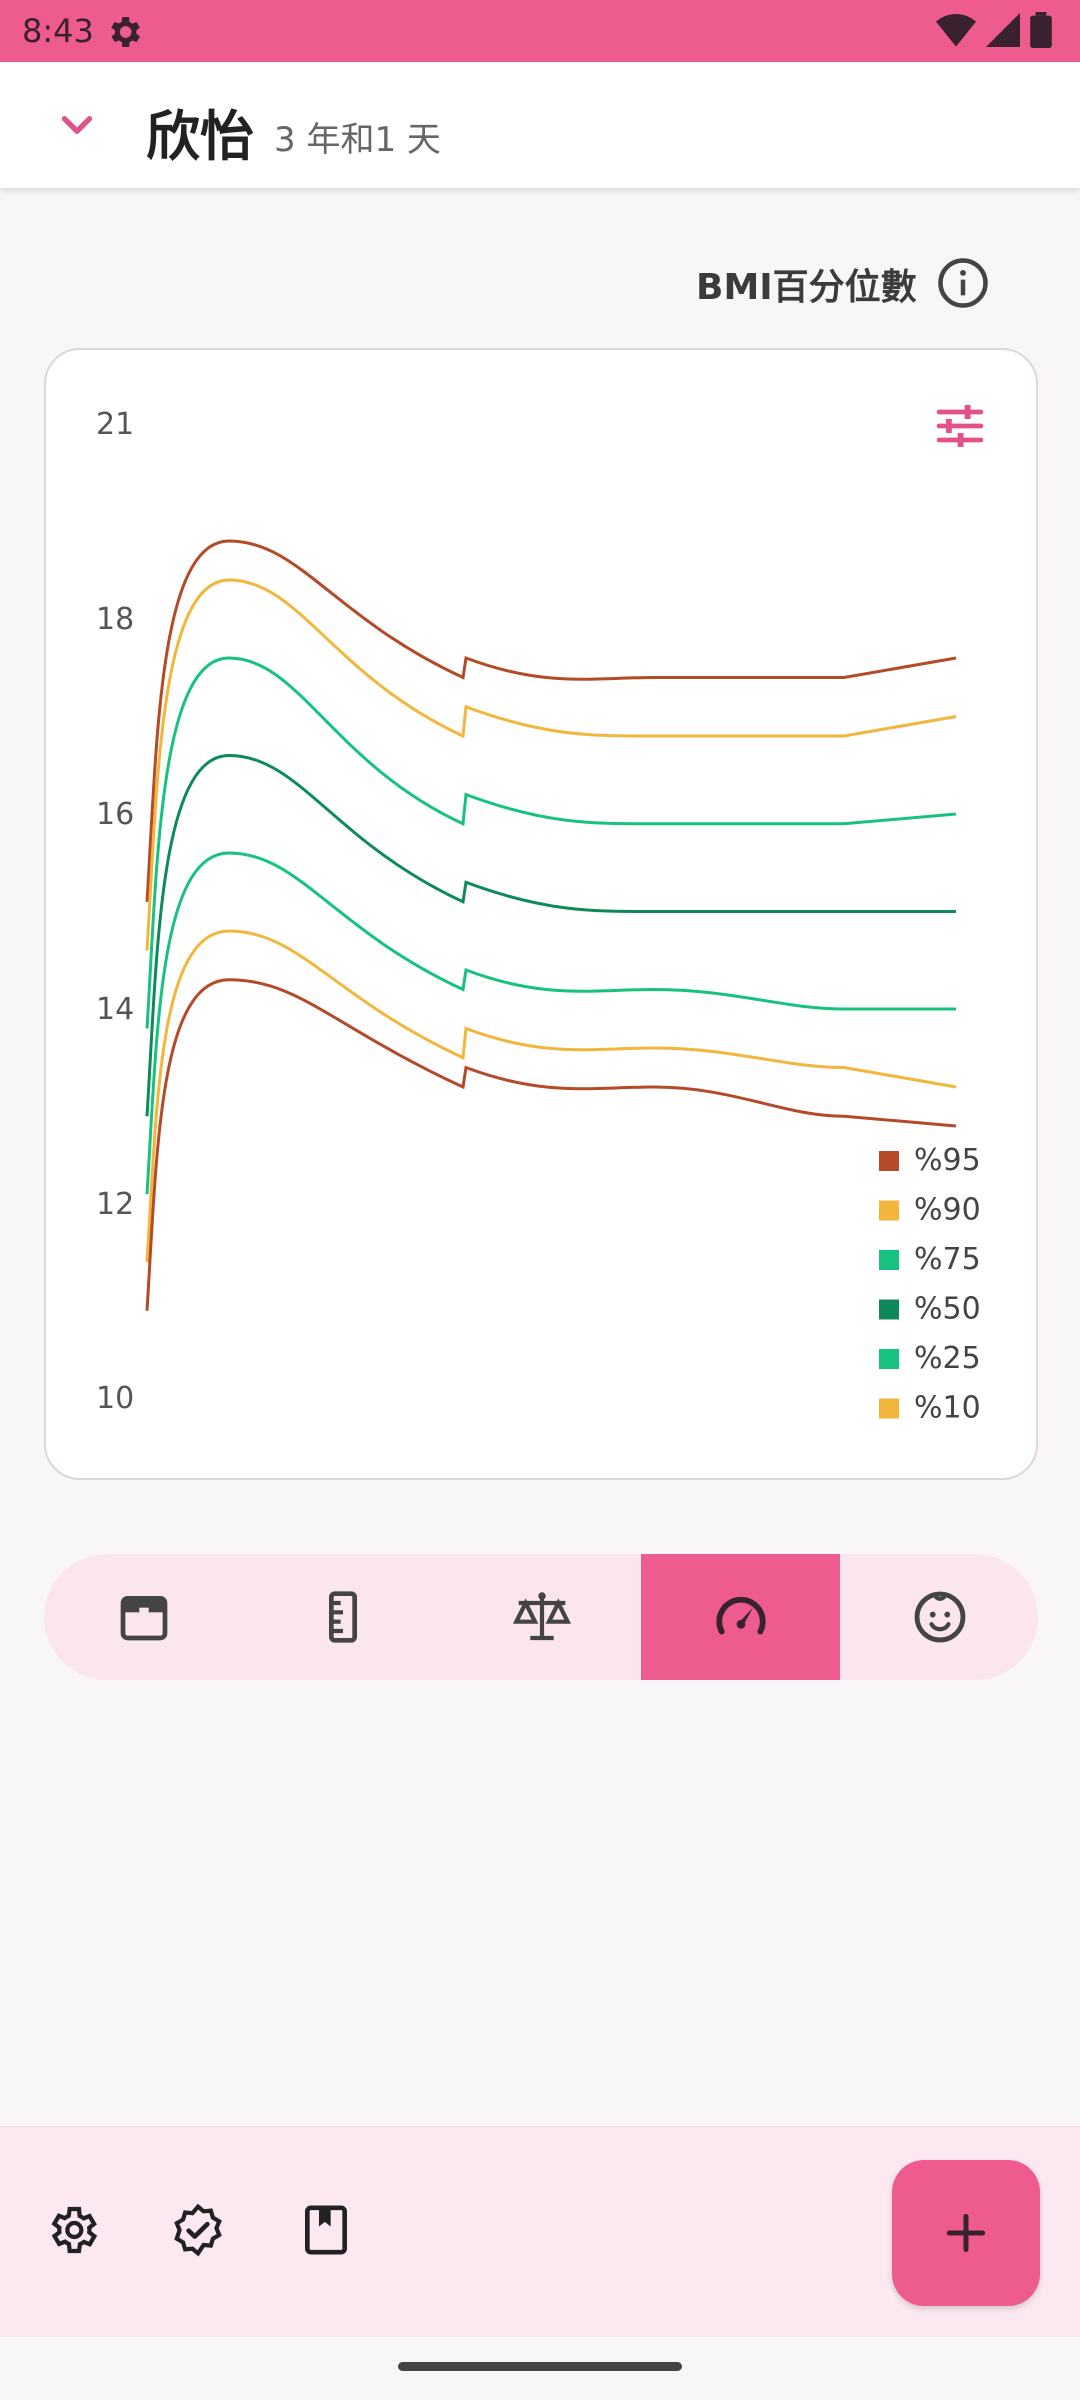 The width and height of the screenshot is (1080, 2400). What do you see at coordinates (326, 2230) in the screenshot?
I see `bookmark-book-icon` at bounding box center [326, 2230].